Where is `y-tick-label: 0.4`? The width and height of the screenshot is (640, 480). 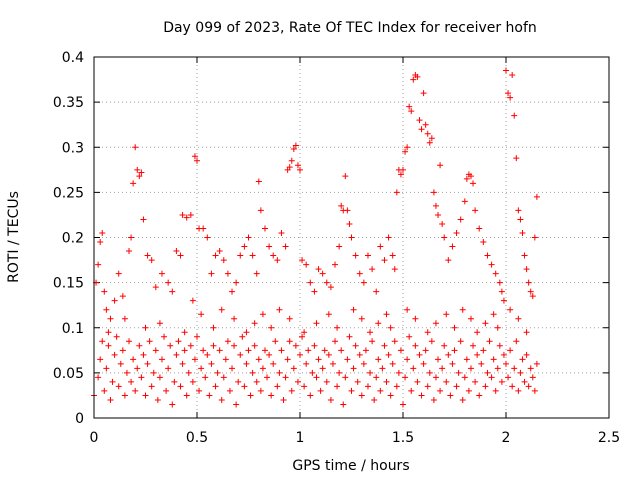
y-tick-label: 0.4 is located at coordinates (73, 58).